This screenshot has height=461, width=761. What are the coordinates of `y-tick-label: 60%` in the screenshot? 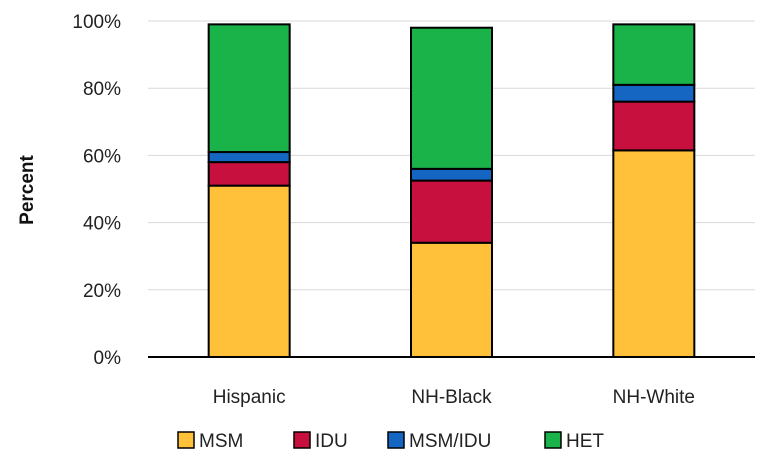 It's located at (102, 156).